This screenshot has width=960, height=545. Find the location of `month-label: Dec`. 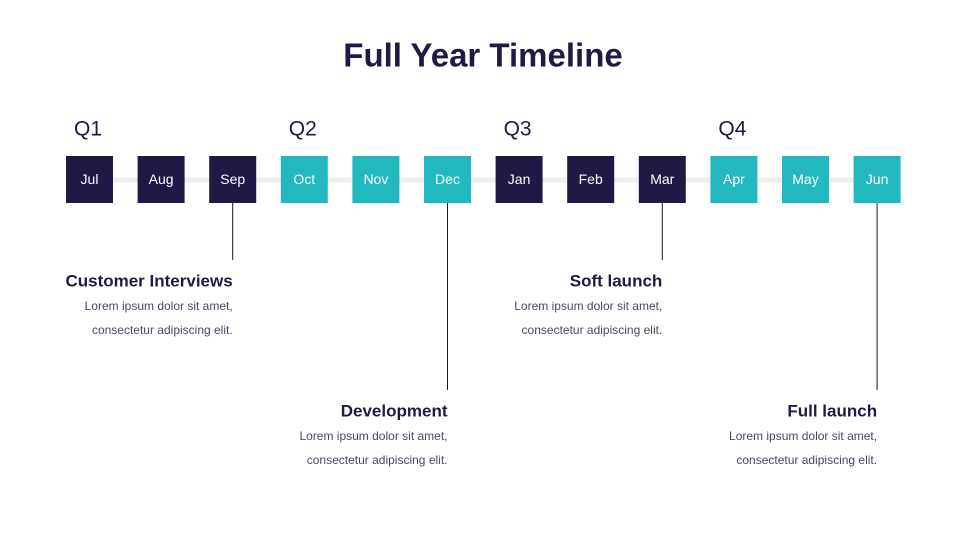

month-label: Dec is located at coordinates (447, 179).